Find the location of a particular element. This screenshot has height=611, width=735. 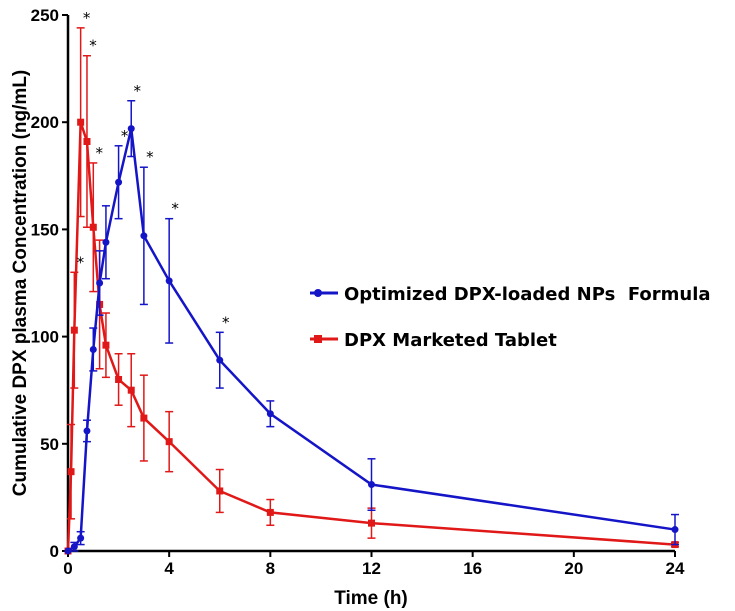

x-tick-label: 24 is located at coordinates (675, 568).